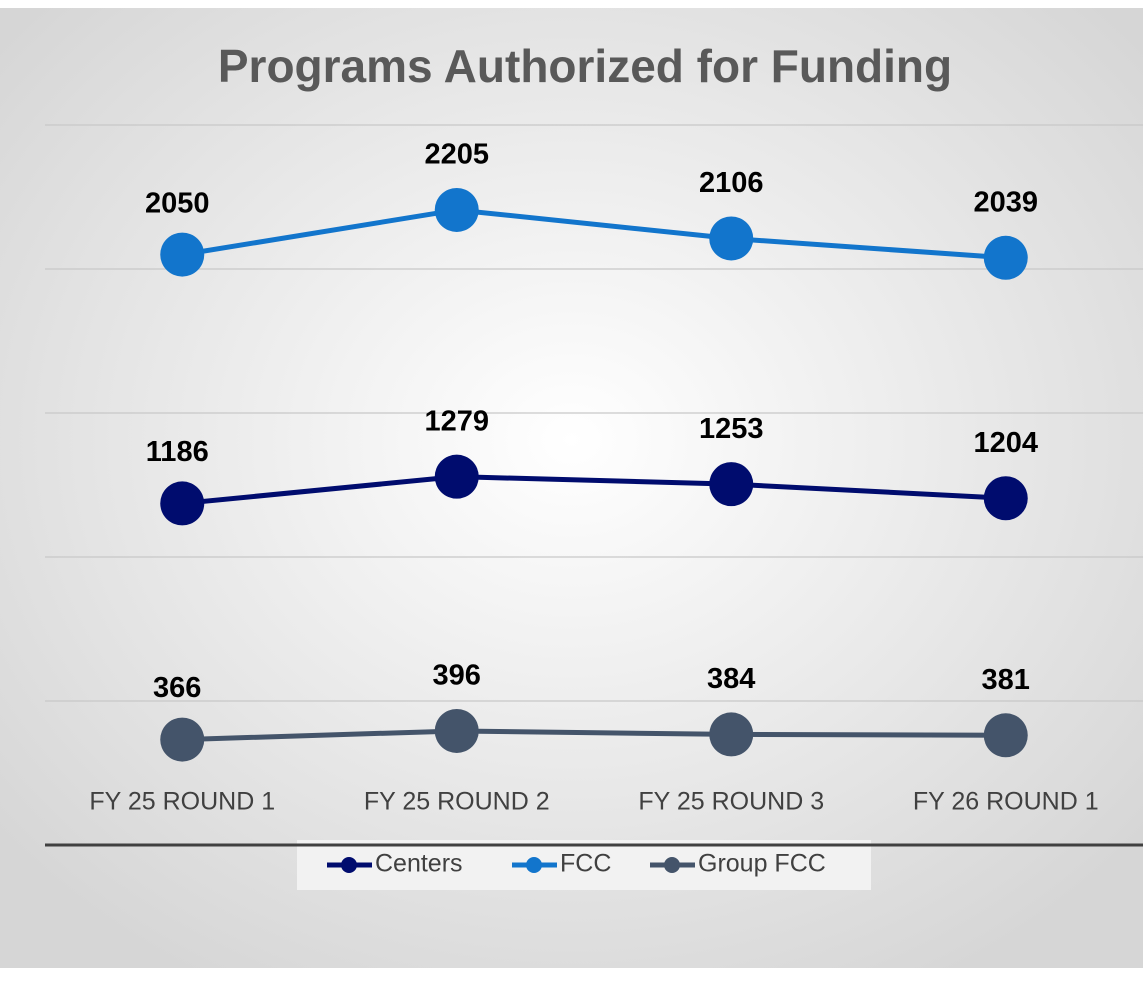 The width and height of the screenshot is (1143, 991). I want to click on x-tick-label: FY 25 ROUND 2, so click(457, 802).